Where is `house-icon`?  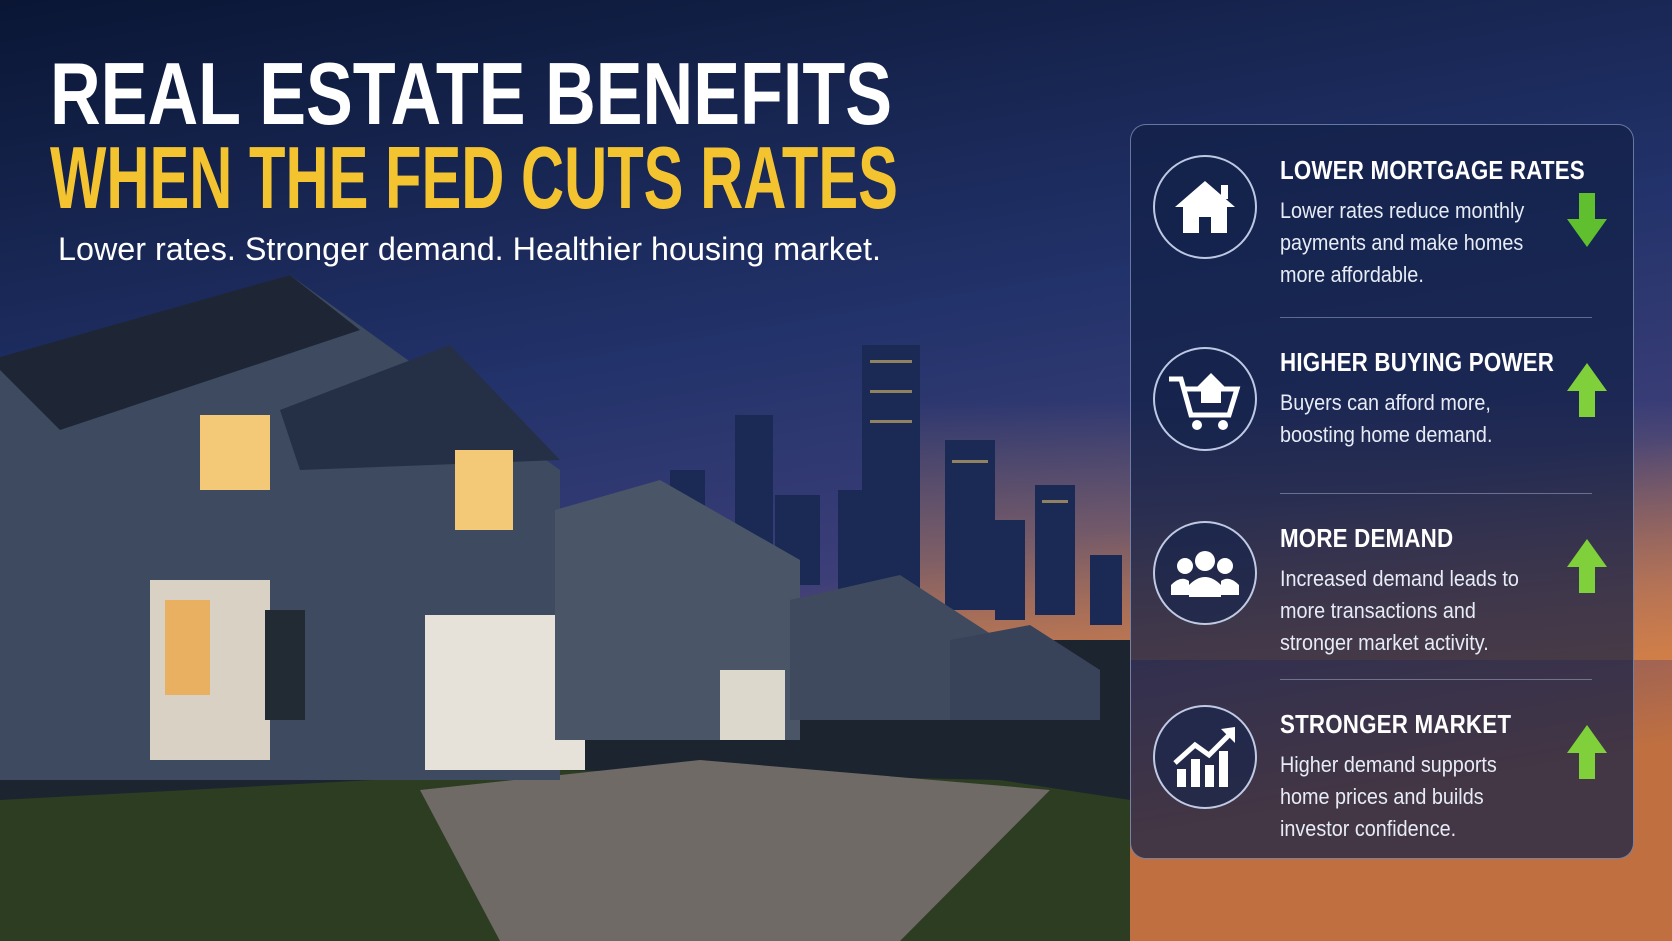
house-icon is located at coordinates (1205, 207).